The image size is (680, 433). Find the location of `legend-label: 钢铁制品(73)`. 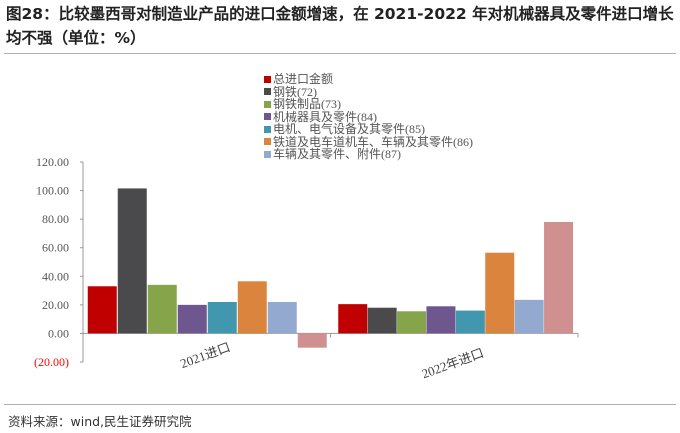

legend-label: 钢铁制品(73) is located at coordinates (307, 104).